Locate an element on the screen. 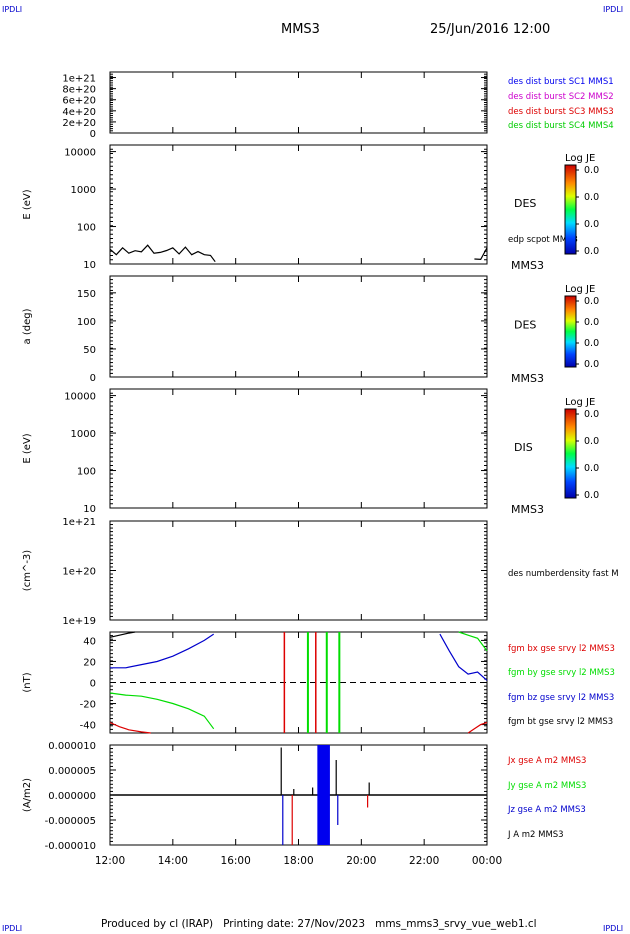  des-energy-sc-label: MMS3 is located at coordinates (527, 265).